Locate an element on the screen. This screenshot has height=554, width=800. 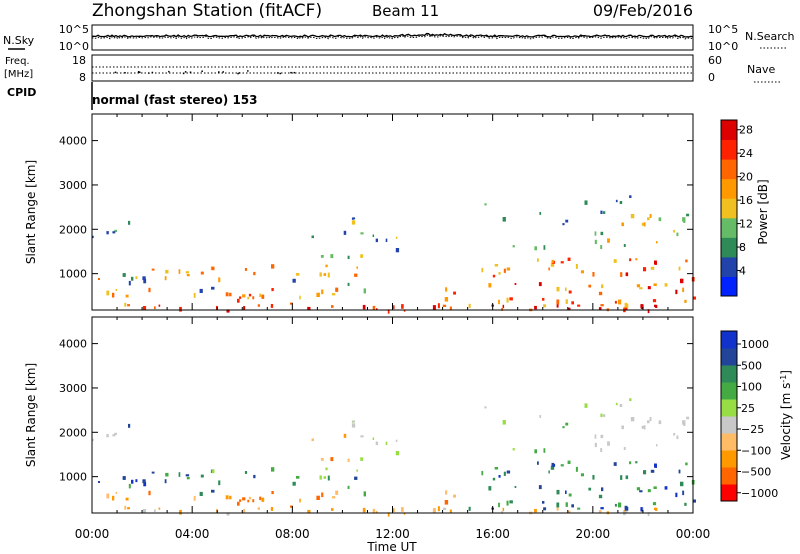
power-colorbar: Power [dB] 4 8 12 16 20 24 28 is located at coordinates (745, 208).